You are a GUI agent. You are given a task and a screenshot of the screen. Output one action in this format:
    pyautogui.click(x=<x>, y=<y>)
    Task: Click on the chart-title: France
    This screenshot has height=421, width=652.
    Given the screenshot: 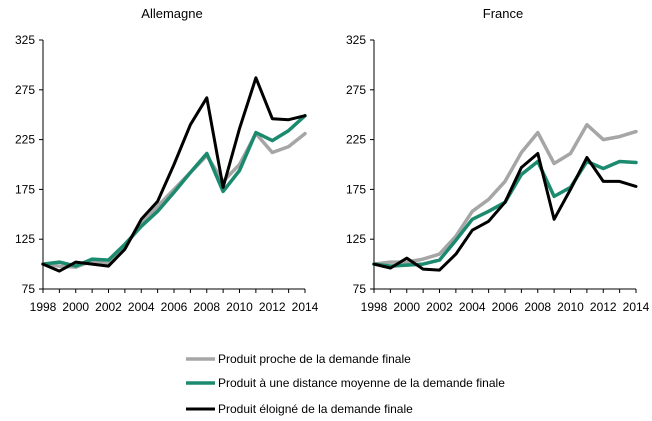 What is the action you would take?
    pyautogui.click(x=503, y=13)
    